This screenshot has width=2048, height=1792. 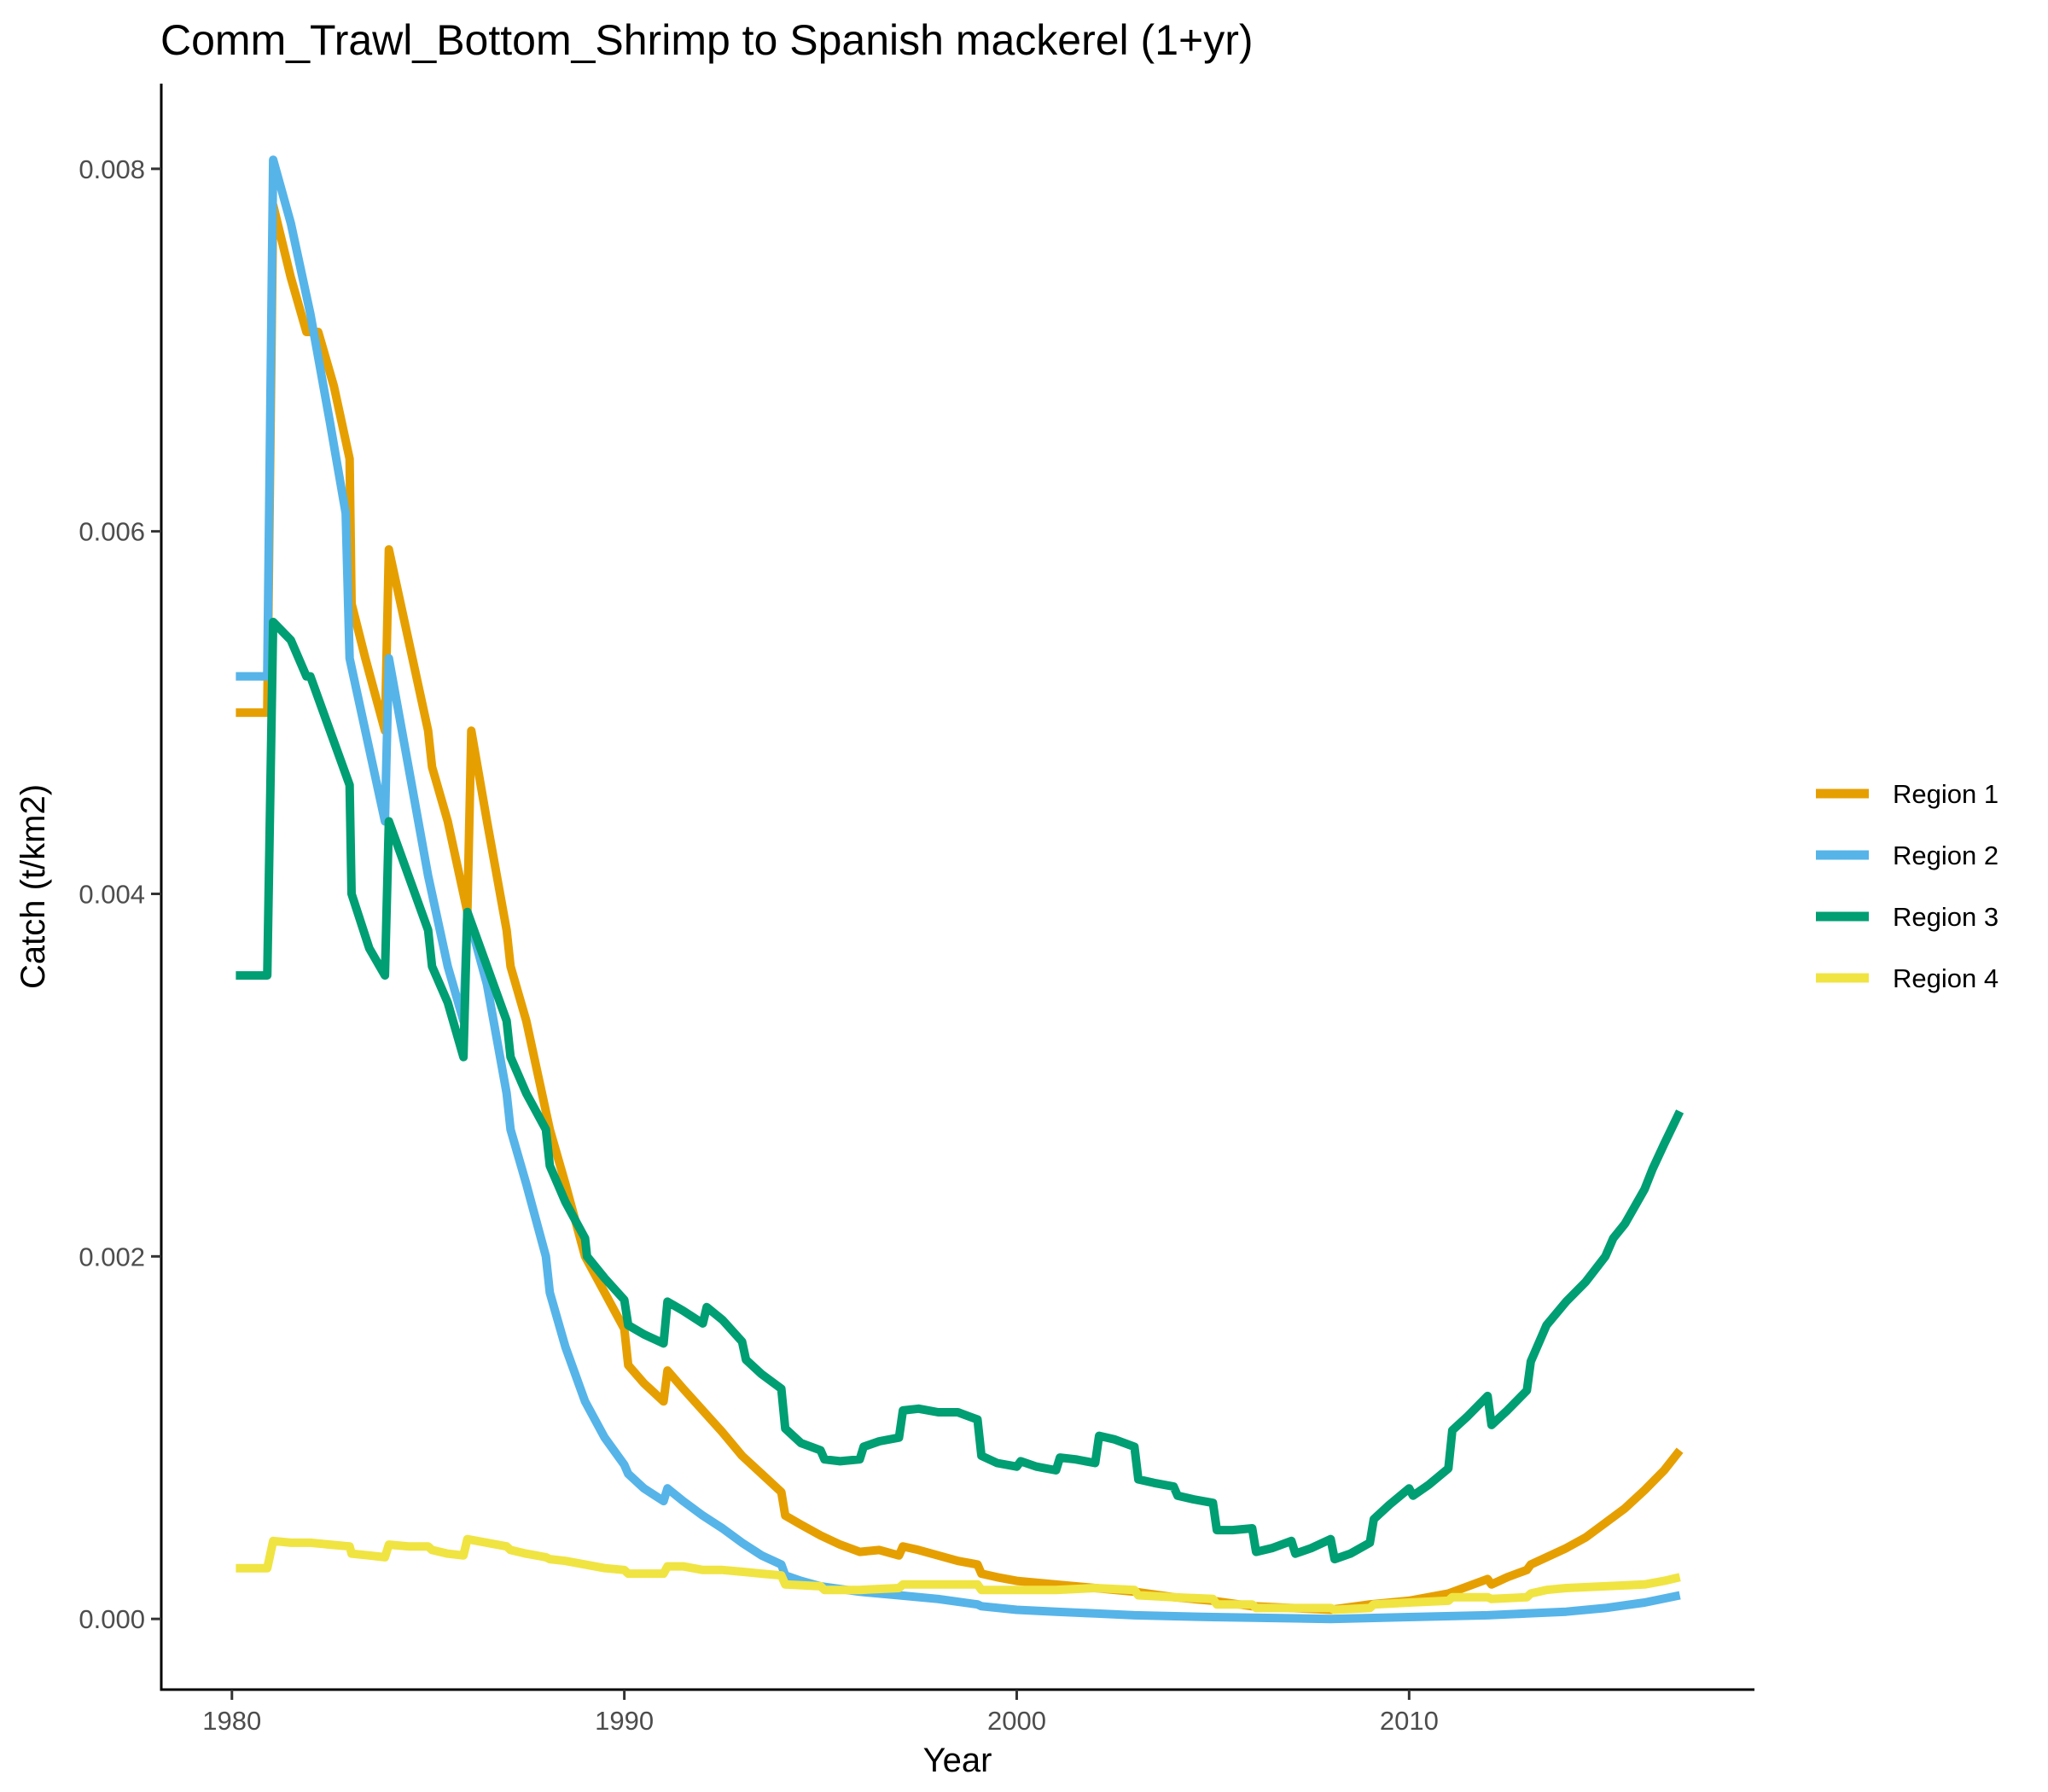 What do you see at coordinates (232, 1721) in the screenshot?
I see `x-tick-label: 1980` at bounding box center [232, 1721].